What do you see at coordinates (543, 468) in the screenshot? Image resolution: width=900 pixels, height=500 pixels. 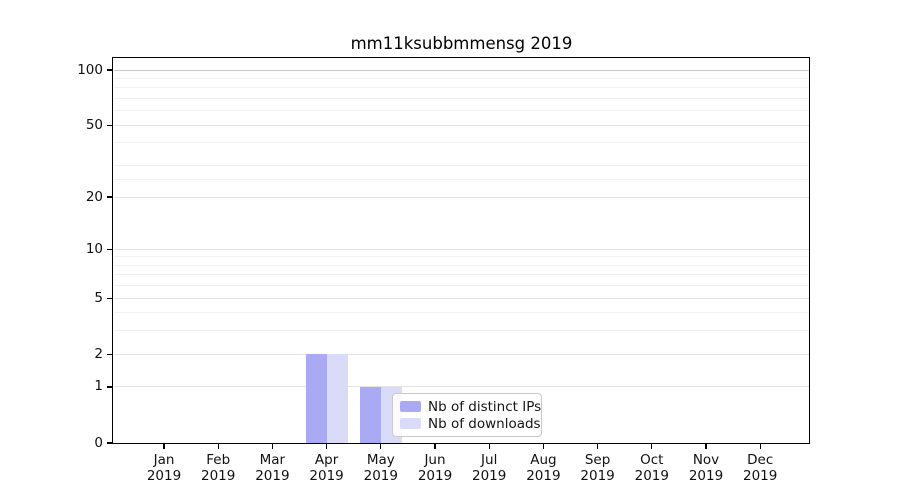 I see `x-tick-label: Aug 2019` at bounding box center [543, 468].